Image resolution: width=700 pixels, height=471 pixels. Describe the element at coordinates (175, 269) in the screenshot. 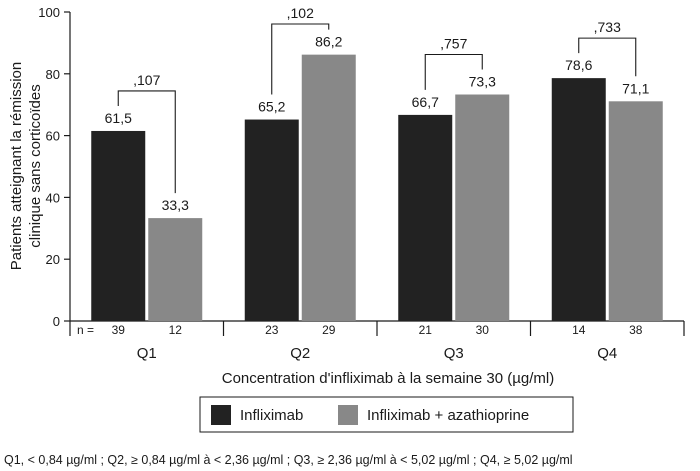

I see `bar-q1-infliximab-azathioprine` at that location.